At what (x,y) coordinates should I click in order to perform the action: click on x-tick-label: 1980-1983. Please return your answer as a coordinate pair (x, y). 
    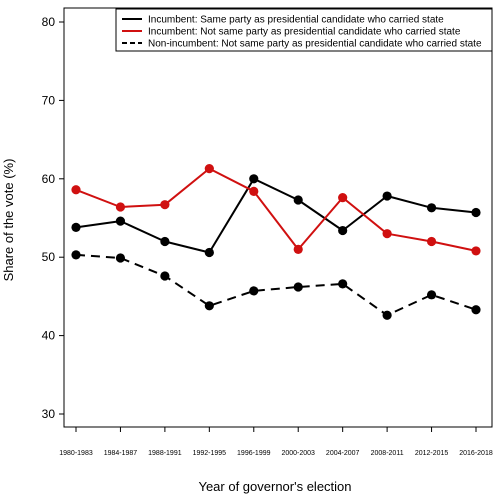
    Looking at the image, I should click on (76, 453).